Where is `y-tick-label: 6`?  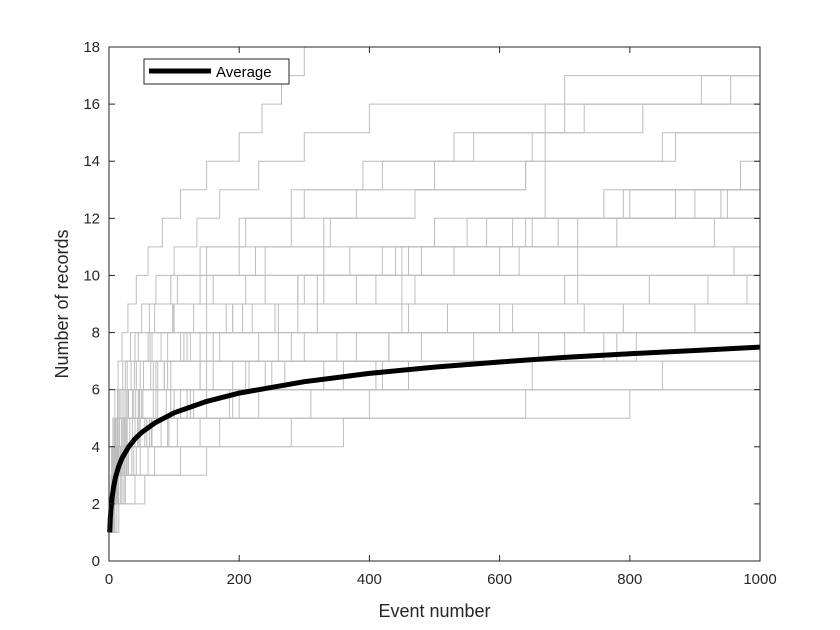
y-tick-label: 6 is located at coordinates (96, 390).